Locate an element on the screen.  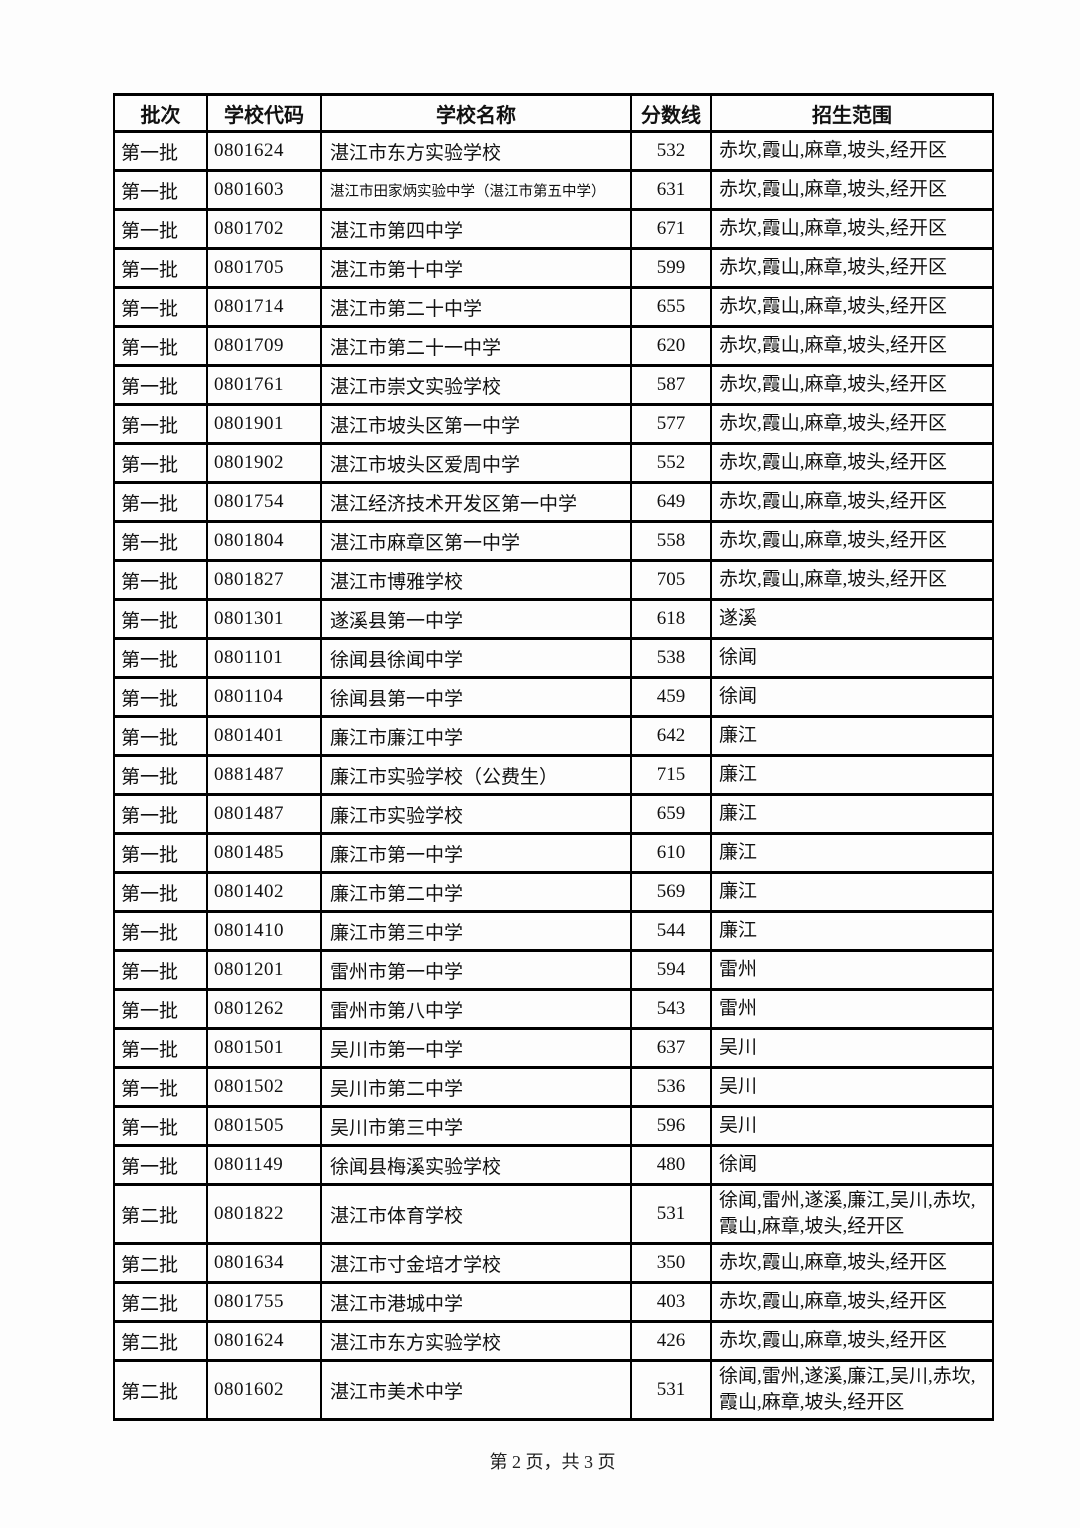
table-row: 第一批 0801761 湛江市崇文实验学校 587 赤坎,霞山,麻章,坡头,经开区 is located at coordinates (553, 385).